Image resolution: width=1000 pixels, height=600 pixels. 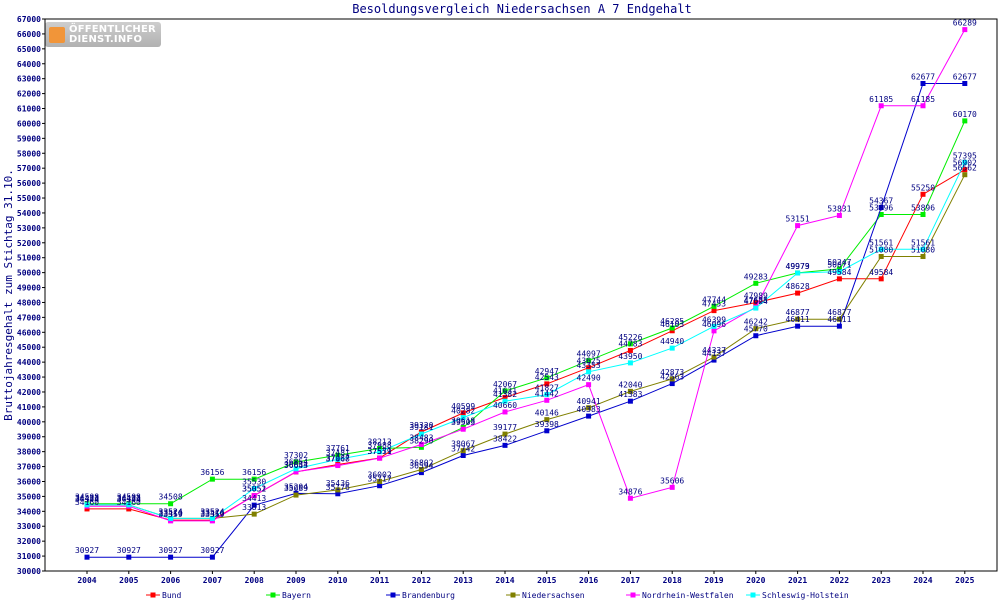 What do you see at coordinates (29, 168) in the screenshot?
I see `y-tick-label: 57000` at bounding box center [29, 168].